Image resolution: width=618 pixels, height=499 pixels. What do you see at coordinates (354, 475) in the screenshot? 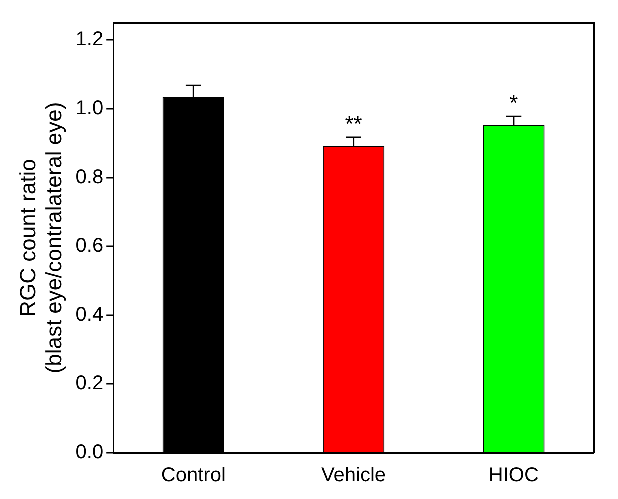
I see `x-tick-label: Vehicle` at bounding box center [354, 475].